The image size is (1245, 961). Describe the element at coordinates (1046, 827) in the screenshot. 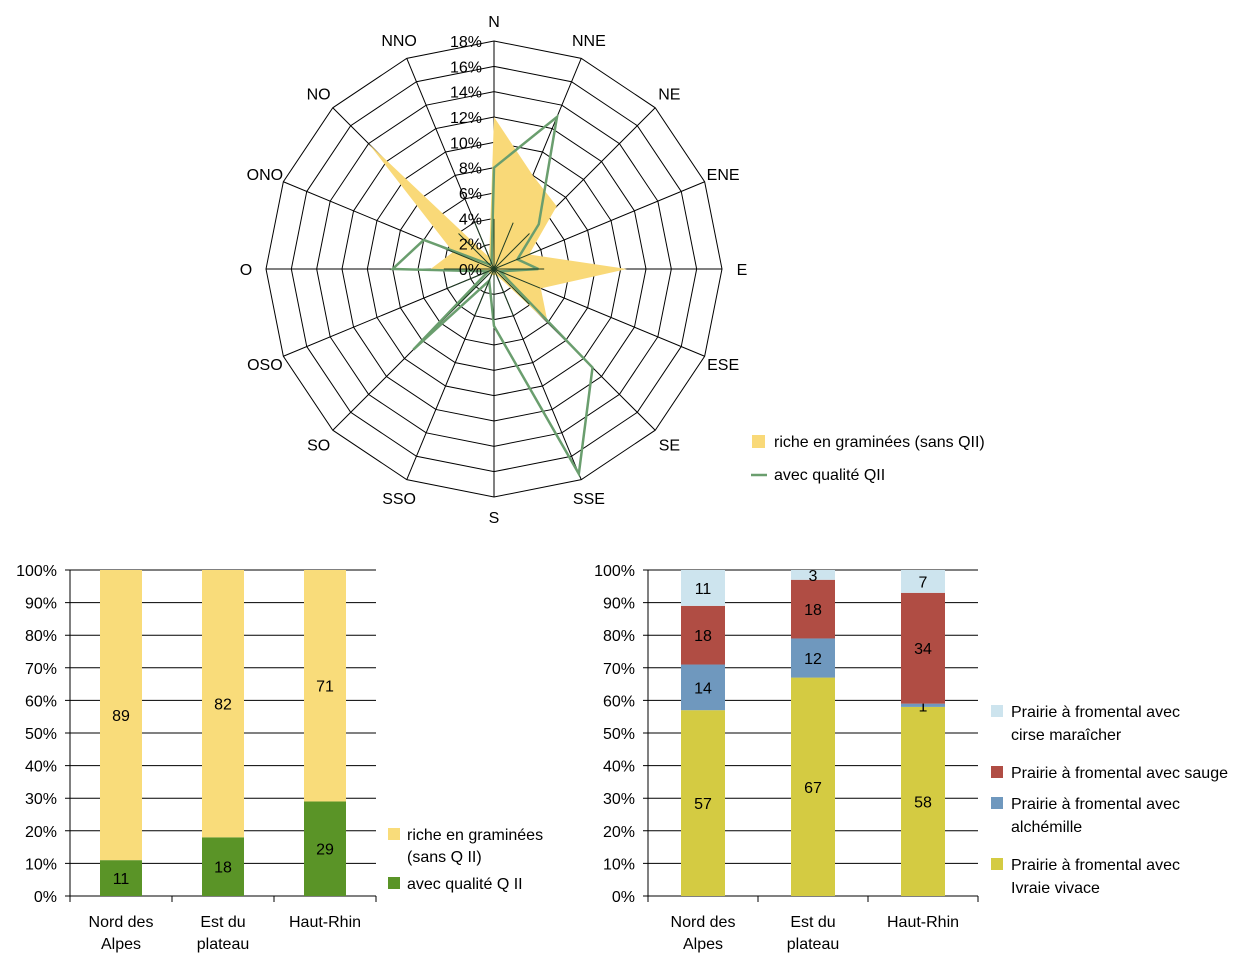

I see `legend-label-alchemille-2: alchémille` at that location.